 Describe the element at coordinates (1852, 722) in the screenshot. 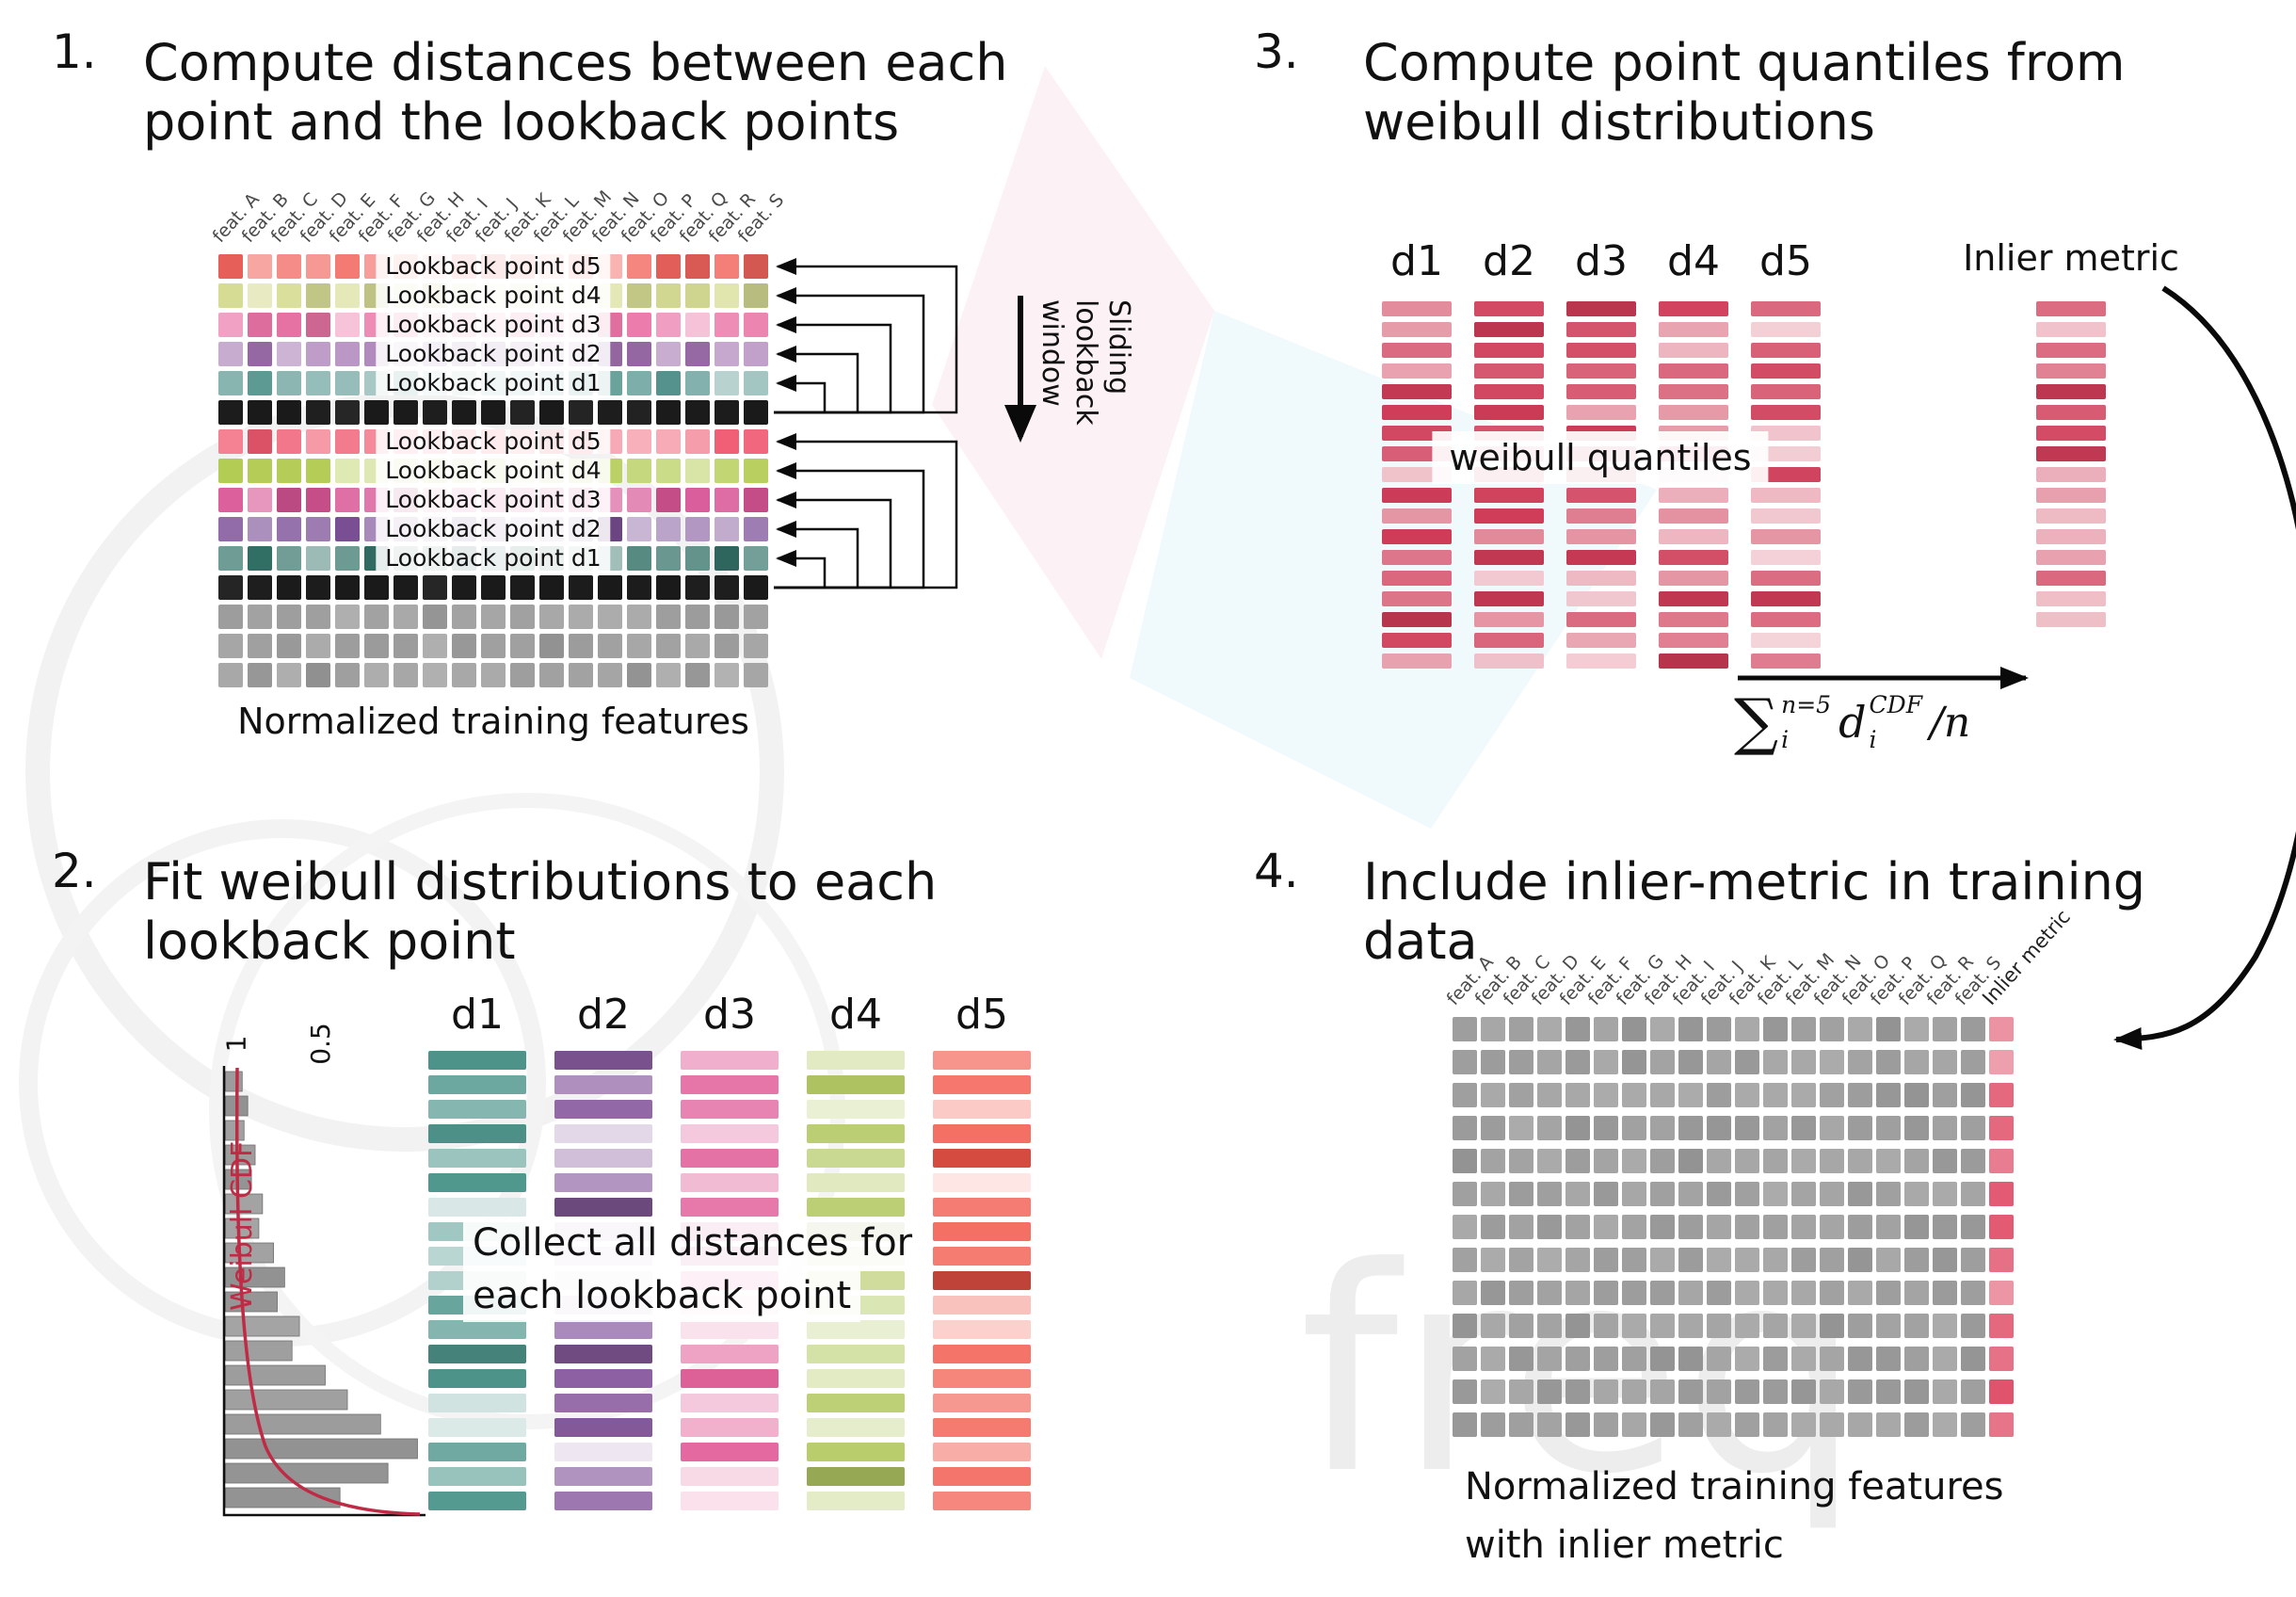

I see `inlier-metric-formula: ∑ n=5 i d CDF i /n` at that location.